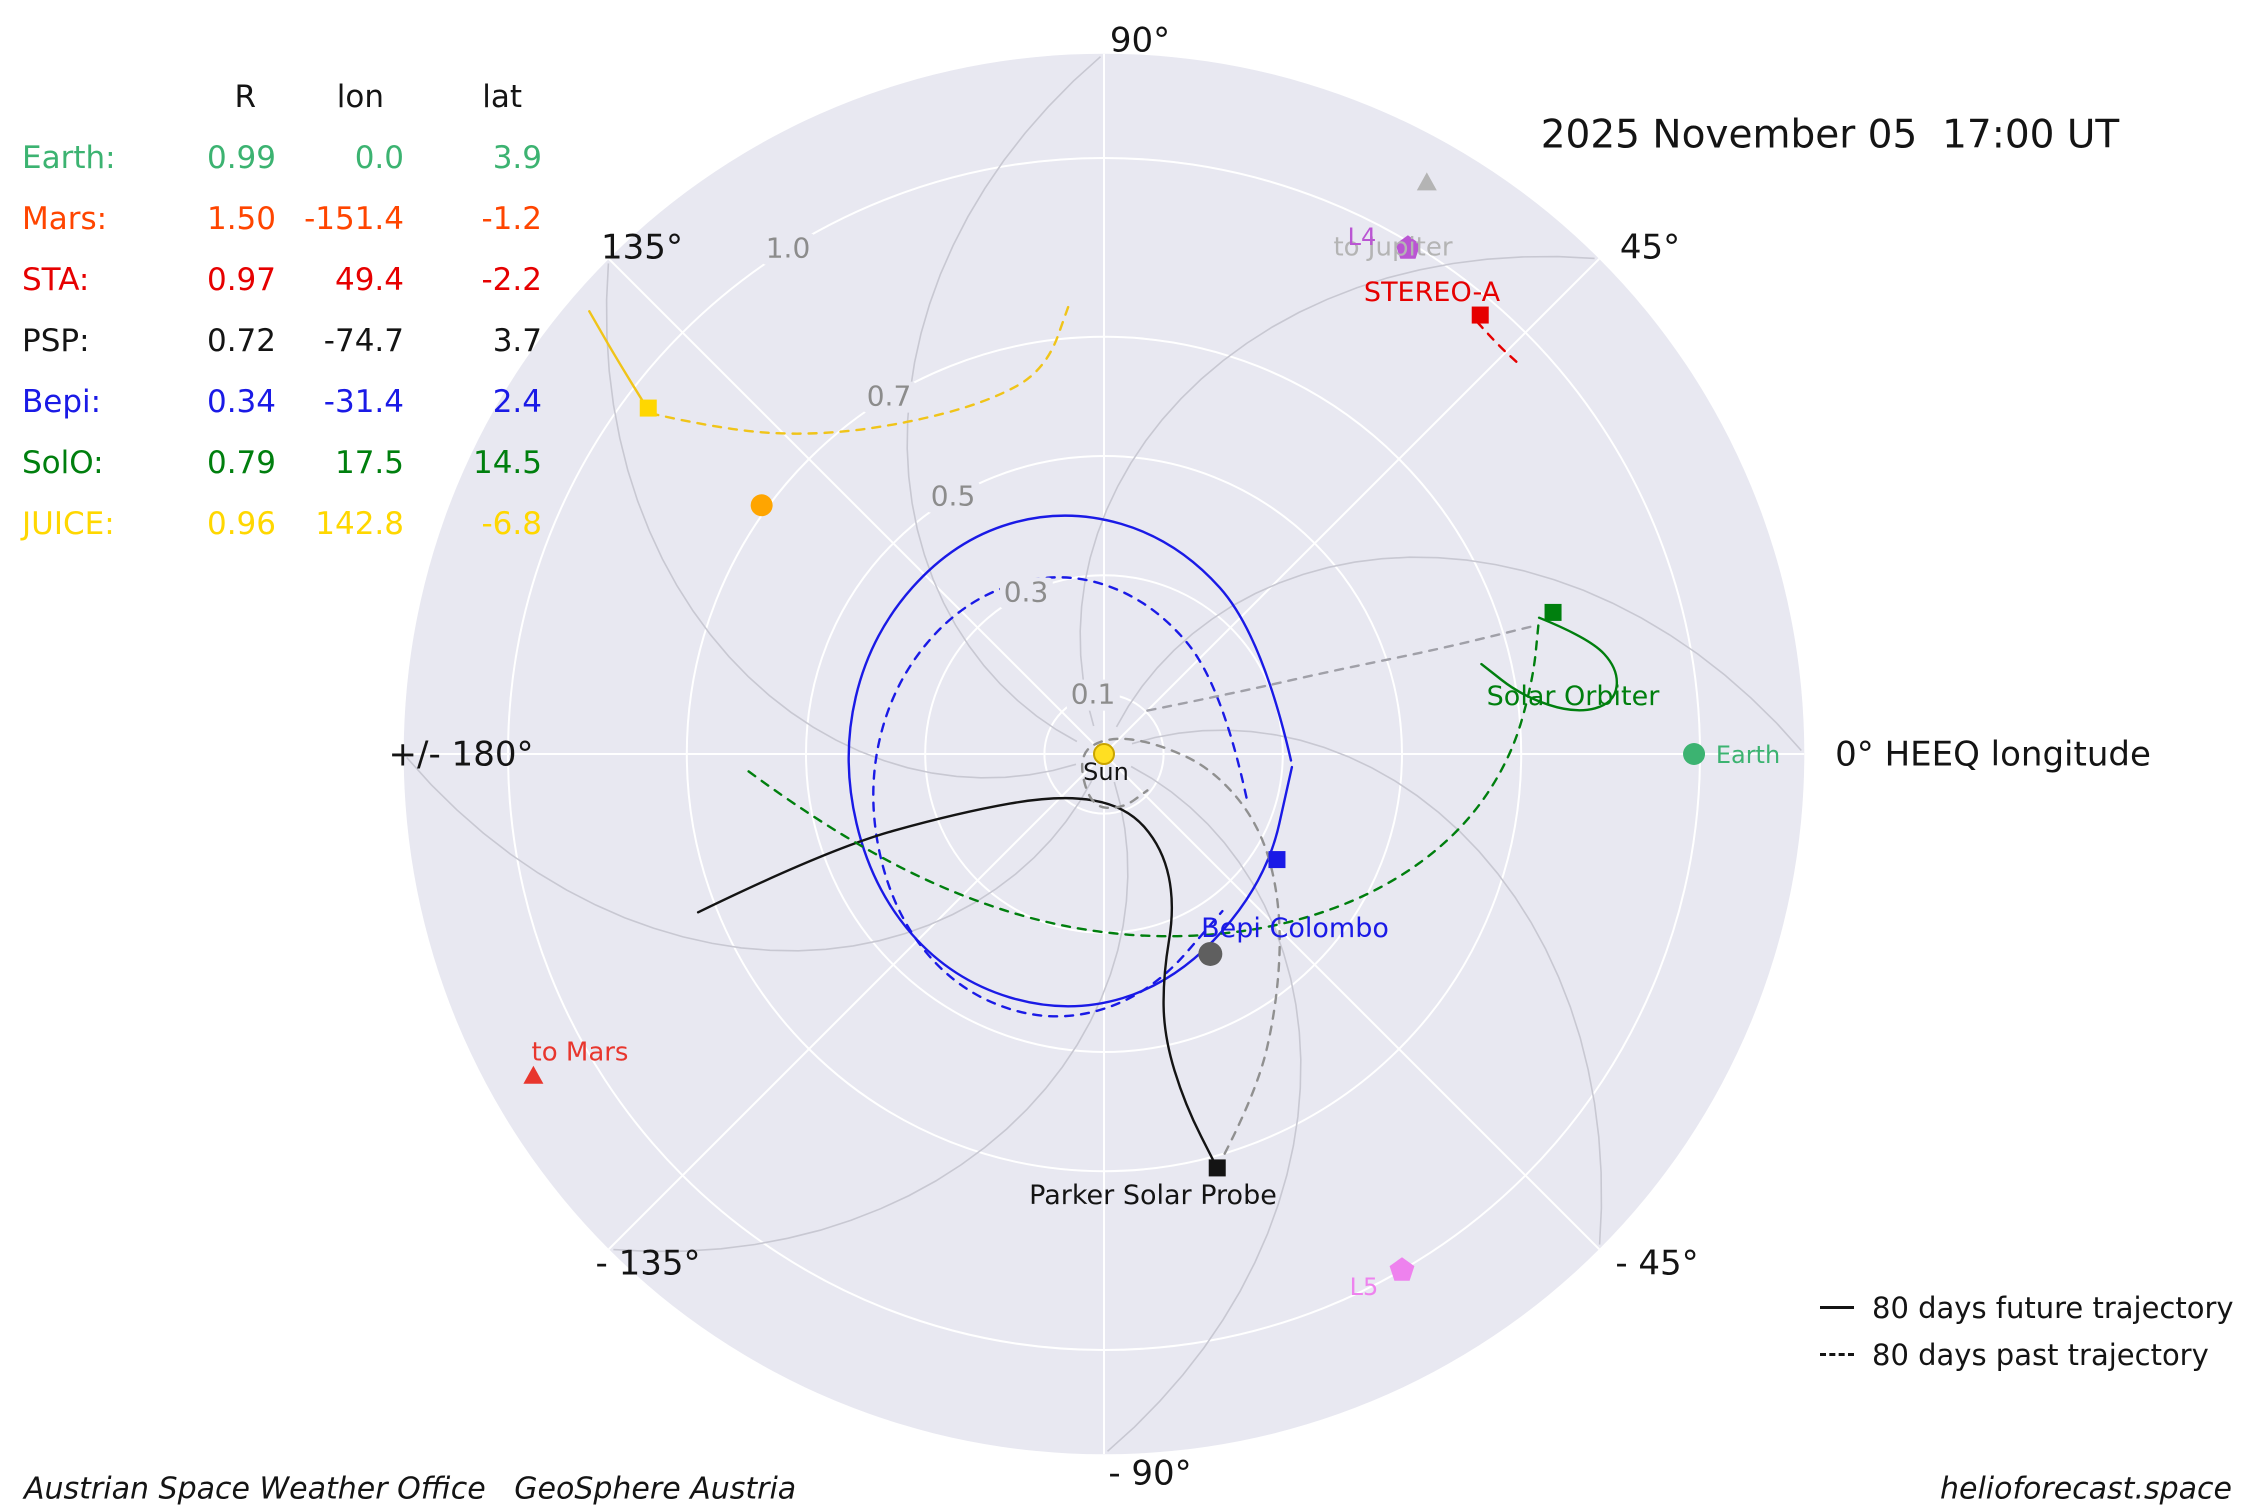 The width and height of the screenshot is (2250, 1507). Describe the element at coordinates (1426, 181) in the screenshot. I see `to-jupiter-direction-marker` at that location.